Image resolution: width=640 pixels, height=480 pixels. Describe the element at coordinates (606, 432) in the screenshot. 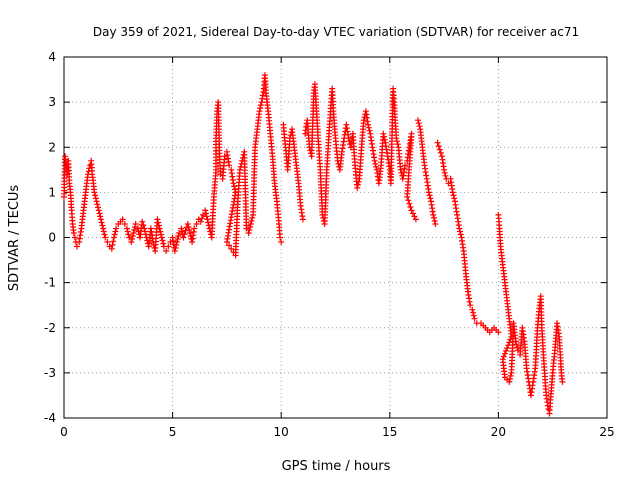

I see `x-tick-label: 25` at that location.